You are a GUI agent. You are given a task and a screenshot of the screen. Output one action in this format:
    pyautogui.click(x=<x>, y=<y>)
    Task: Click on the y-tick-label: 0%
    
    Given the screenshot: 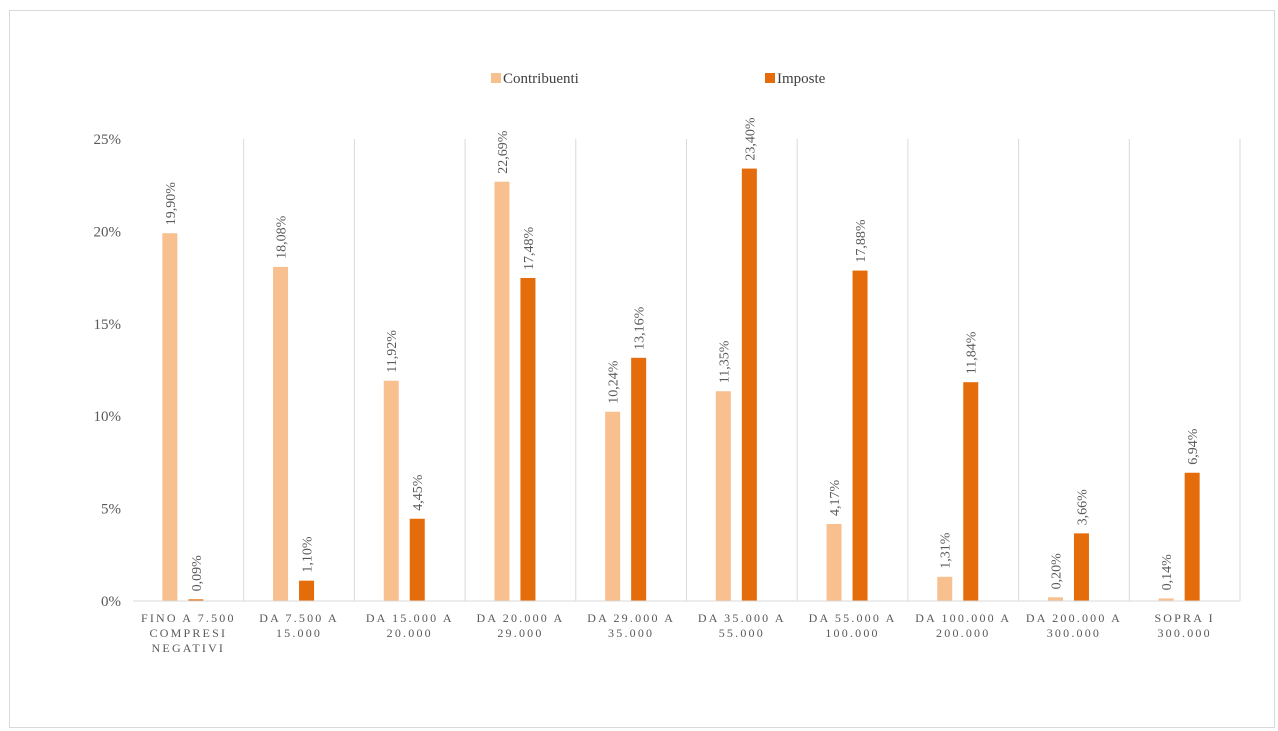 What is the action you would take?
    pyautogui.click(x=111, y=602)
    